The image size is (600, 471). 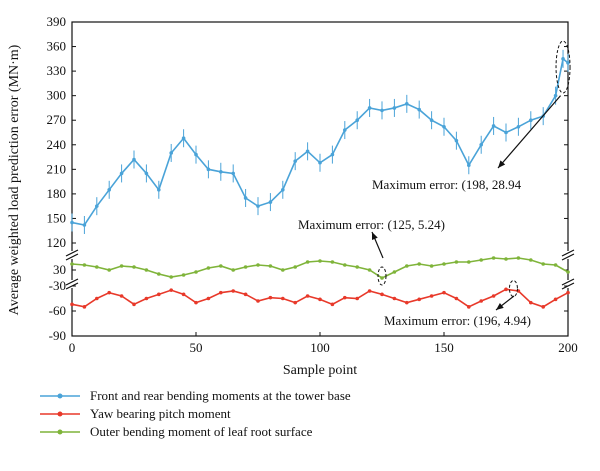 What do you see at coordinates (57, 310) in the screenshot?
I see `y-tick-label: -60` at bounding box center [57, 310].